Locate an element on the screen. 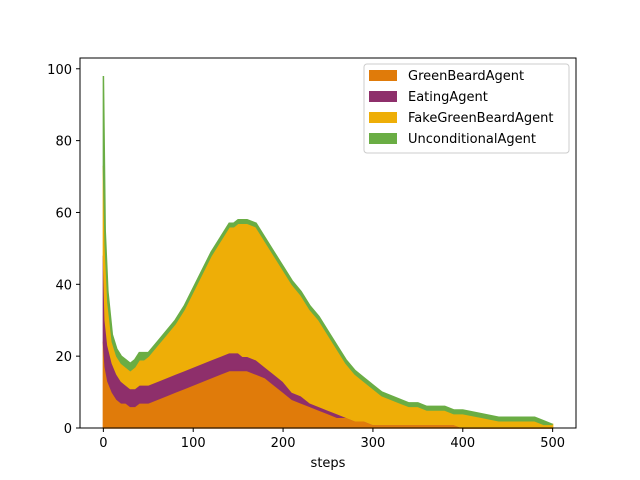 The height and width of the screenshot is (480, 640). y-tick-label: 40 is located at coordinates (63, 285).